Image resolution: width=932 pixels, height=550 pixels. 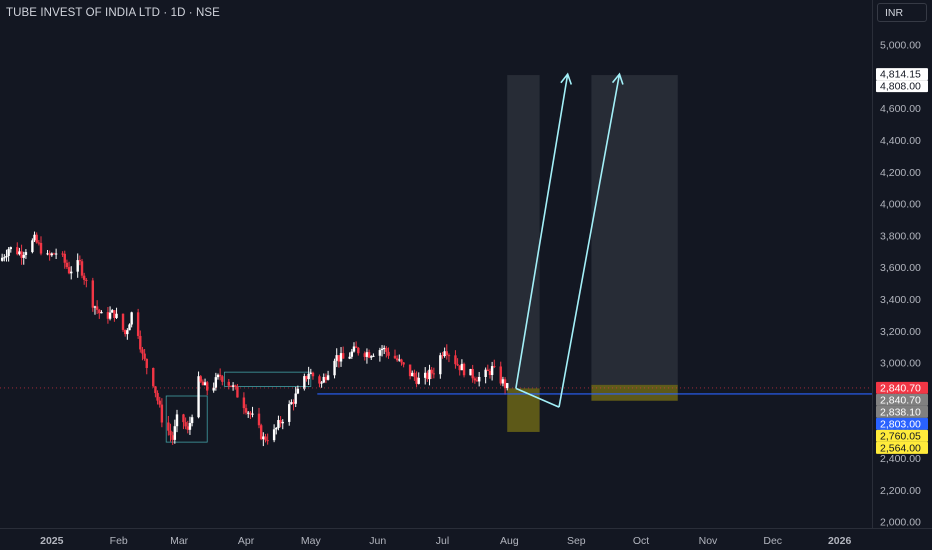 What do you see at coordinates (52, 541) in the screenshot?
I see `x-tick-label: 2025` at bounding box center [52, 541].